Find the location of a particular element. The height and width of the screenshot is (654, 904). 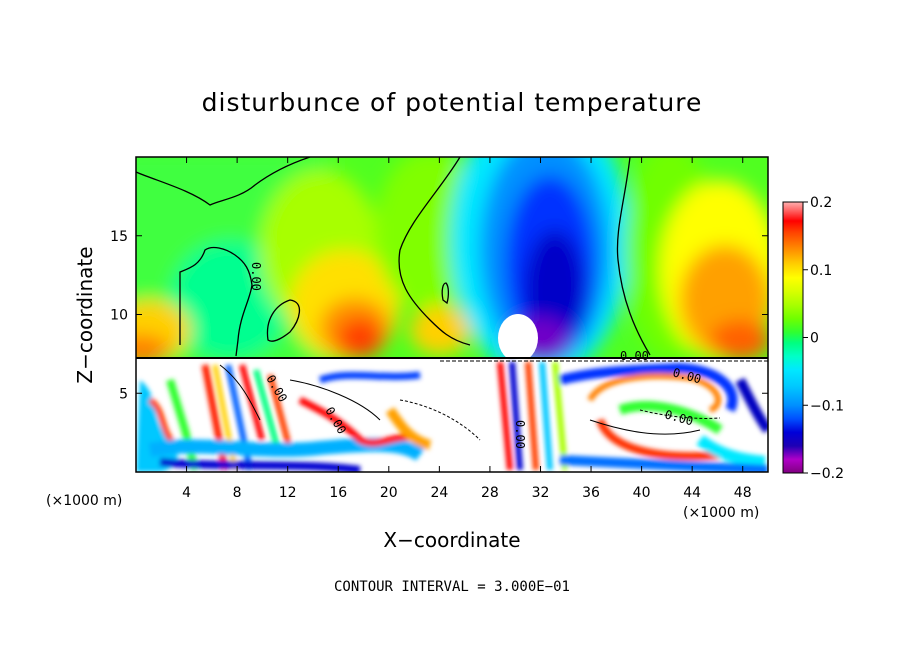

x-tick-label: 4 is located at coordinates (186, 493).